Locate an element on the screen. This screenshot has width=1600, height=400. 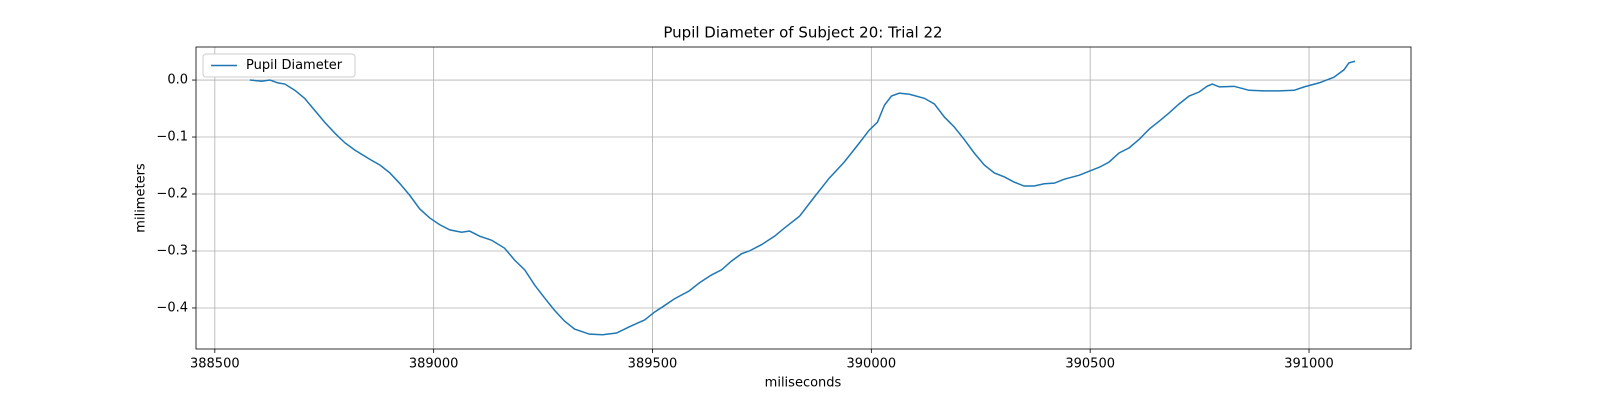
y-tick-label: −0.3 is located at coordinates (172, 250).